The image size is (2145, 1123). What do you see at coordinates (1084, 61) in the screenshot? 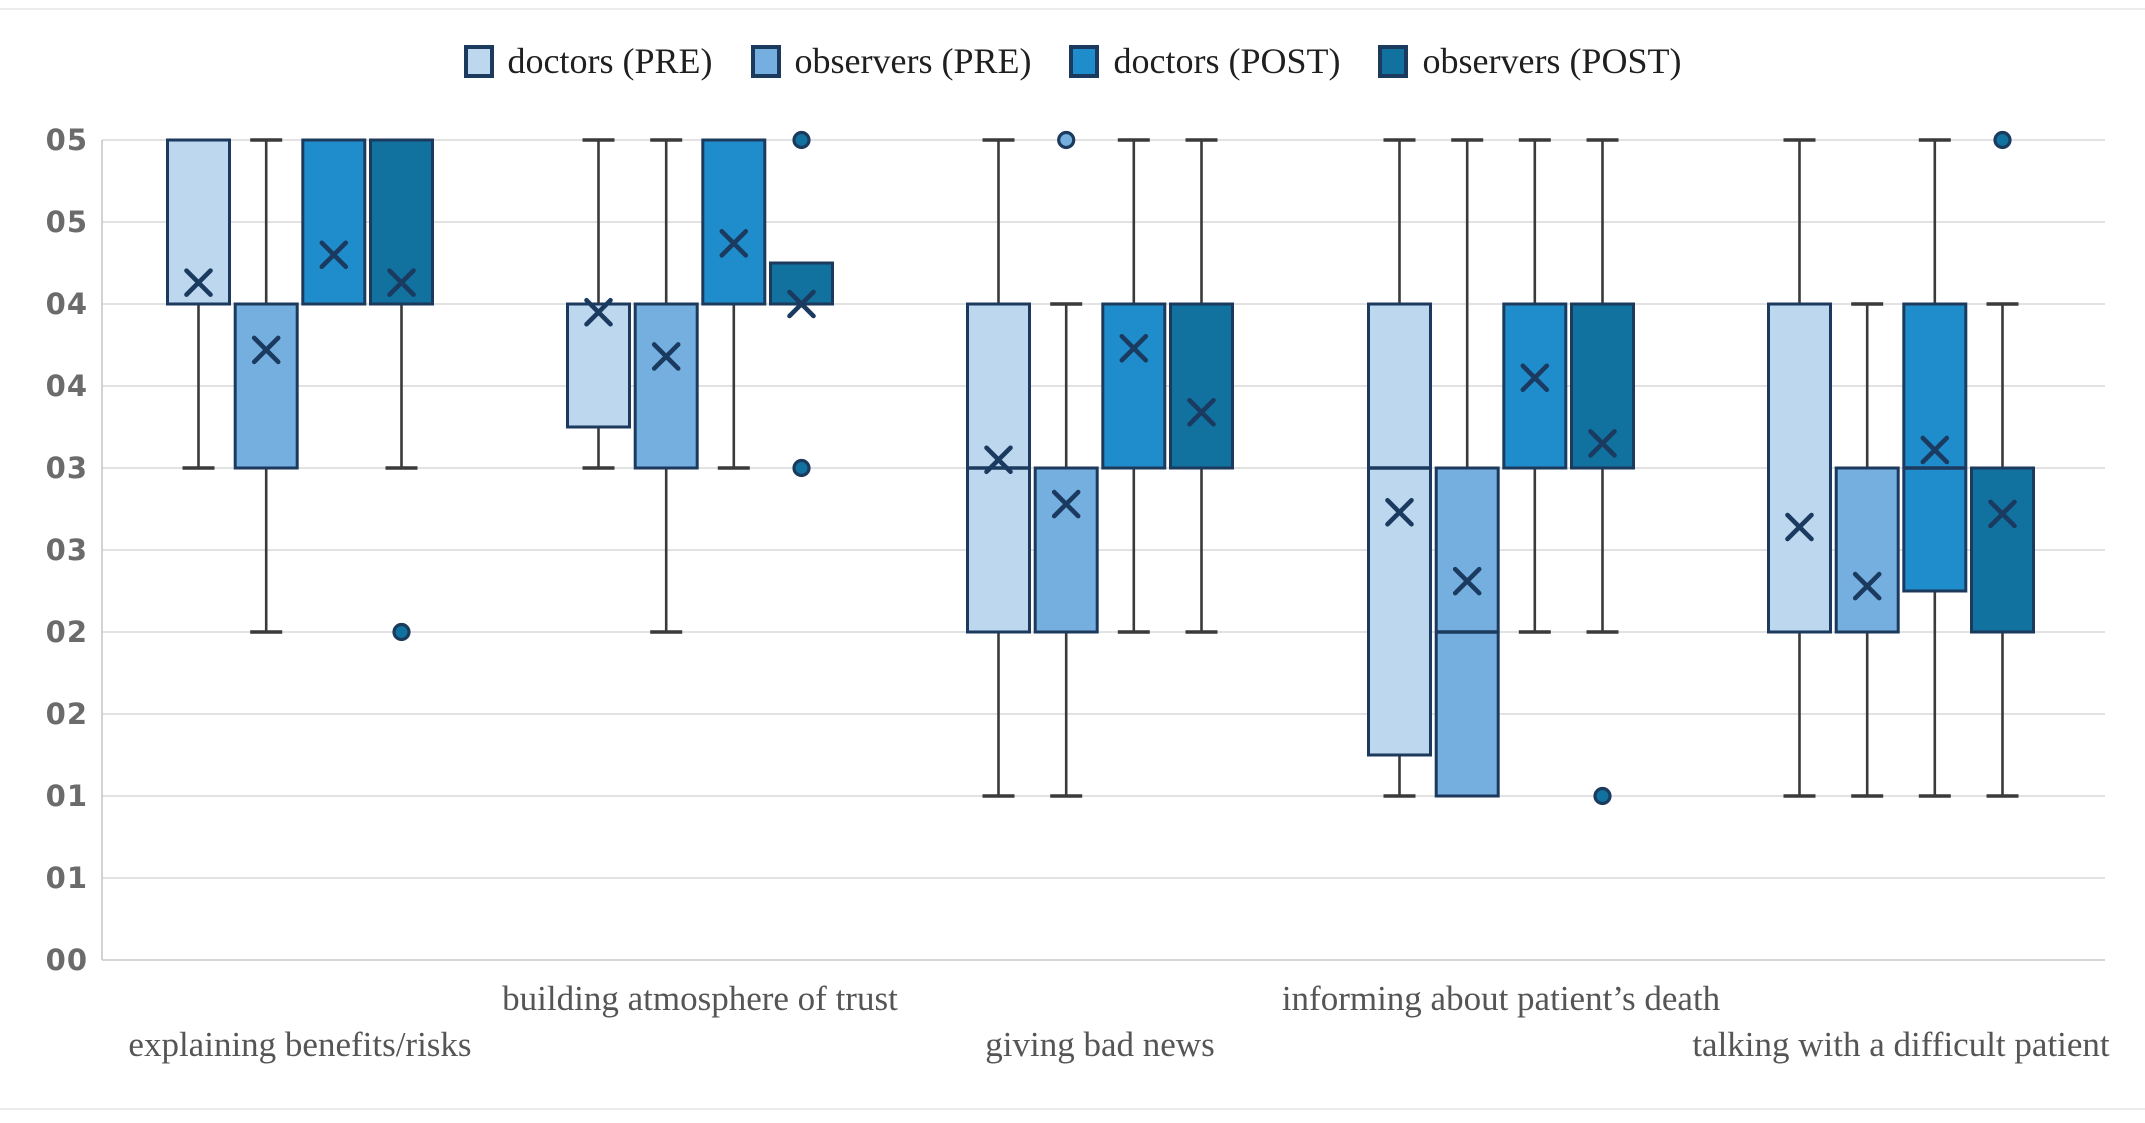
I see `doctors-post-swatch-icon` at bounding box center [1084, 61].